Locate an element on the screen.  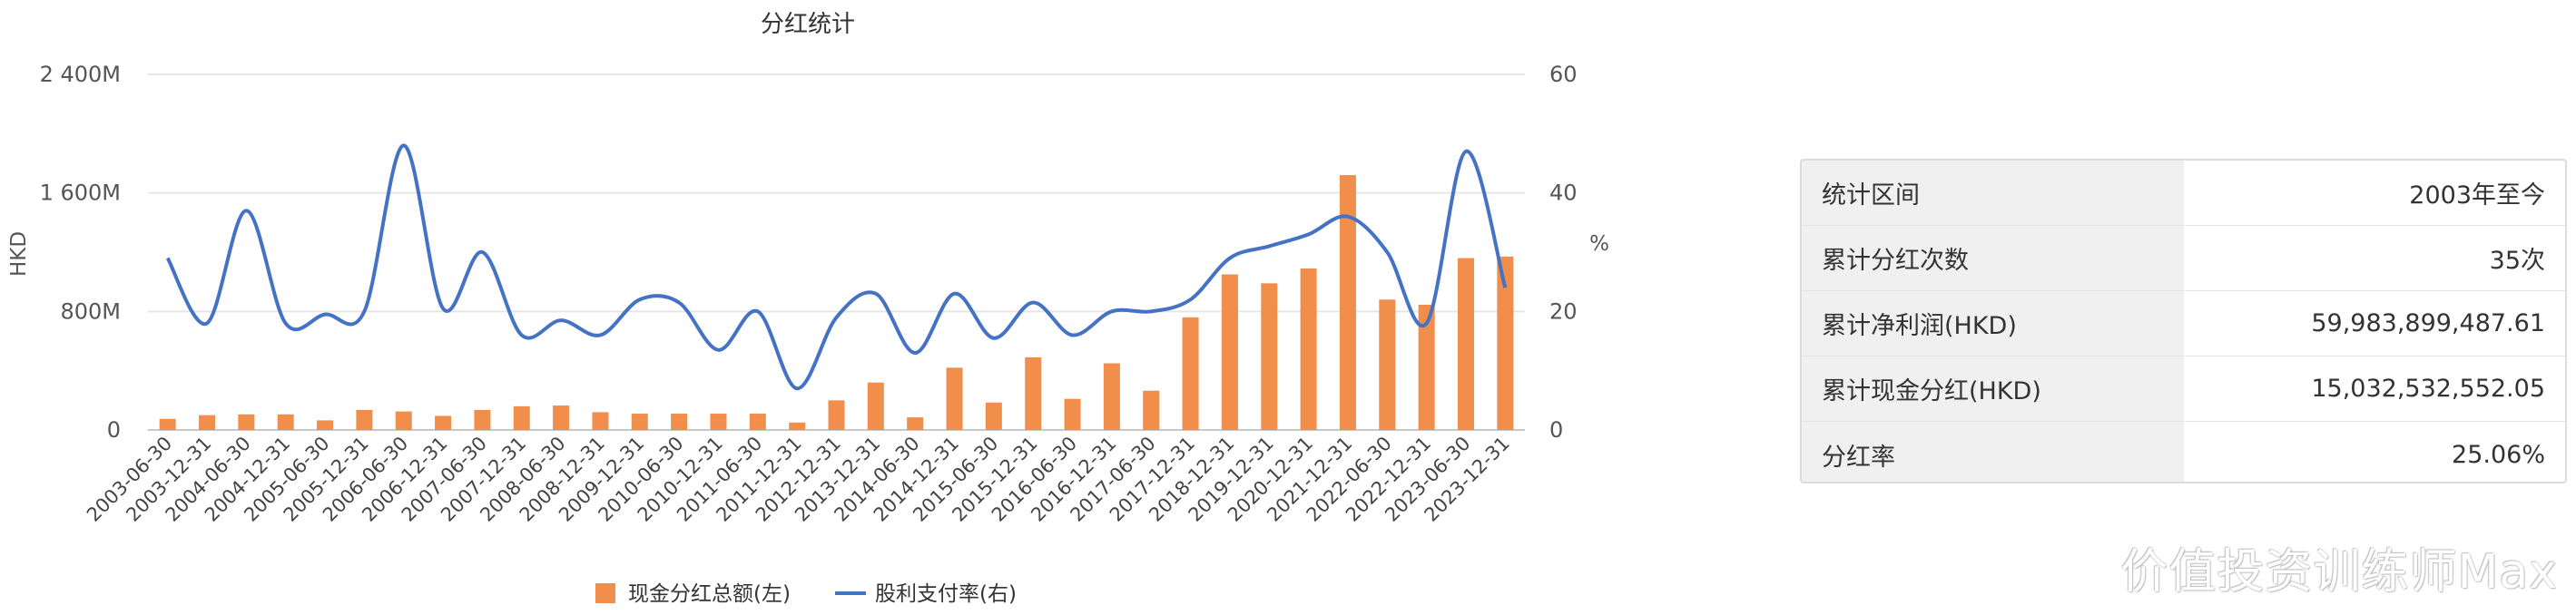
right-tick-label: 20 is located at coordinates (1563, 311).